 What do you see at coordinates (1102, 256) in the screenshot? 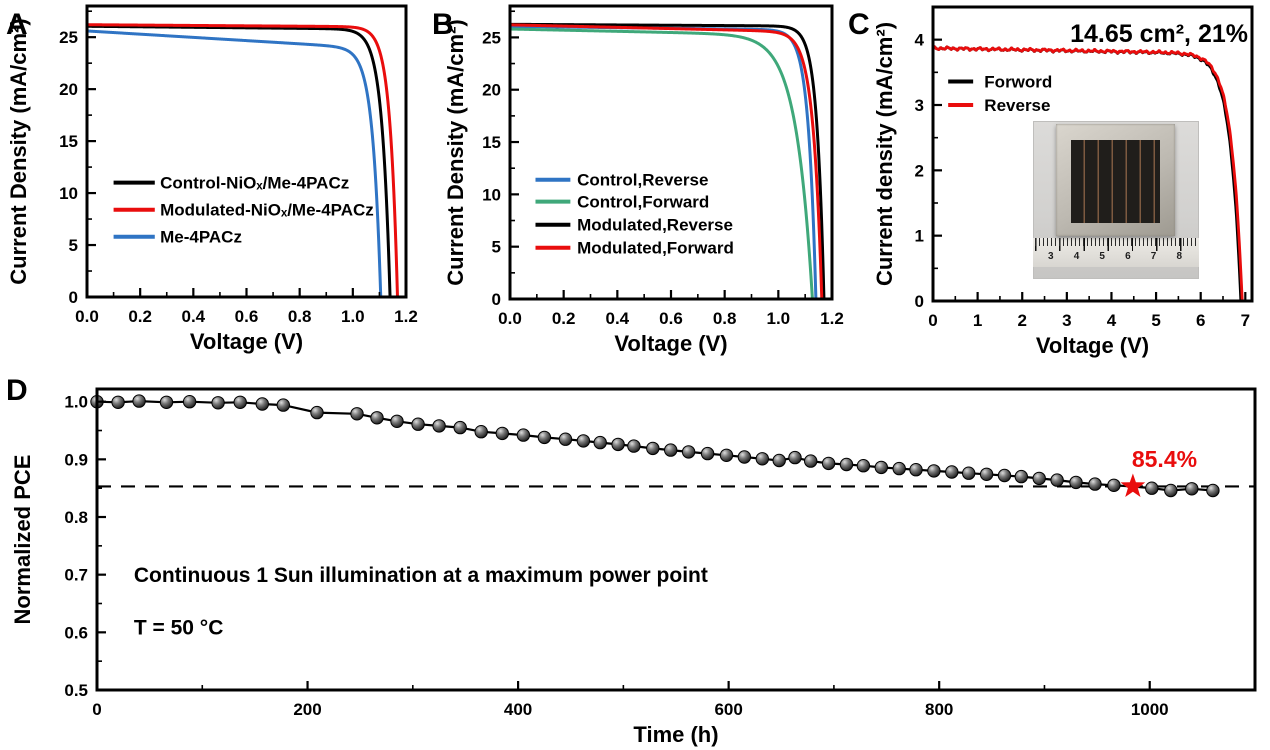
I see `ruler-number: 5` at bounding box center [1102, 256].